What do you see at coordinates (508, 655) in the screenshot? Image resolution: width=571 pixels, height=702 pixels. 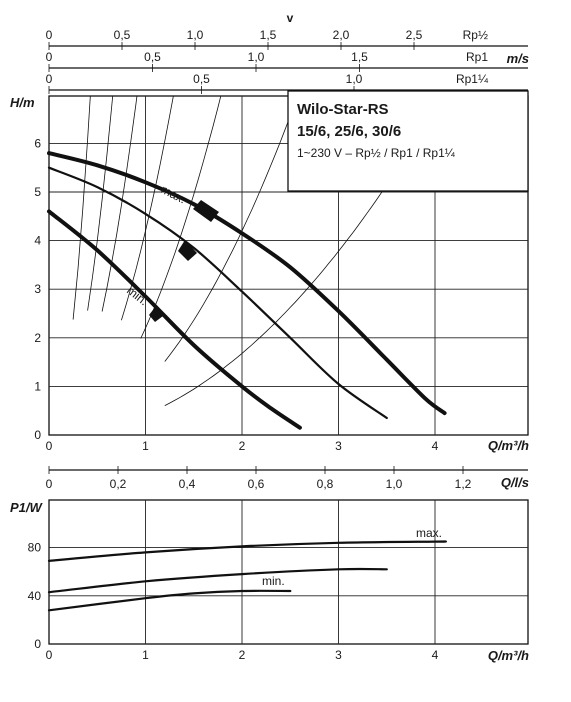 I see `power-x-axis-label: Q/m³/h` at bounding box center [508, 655].